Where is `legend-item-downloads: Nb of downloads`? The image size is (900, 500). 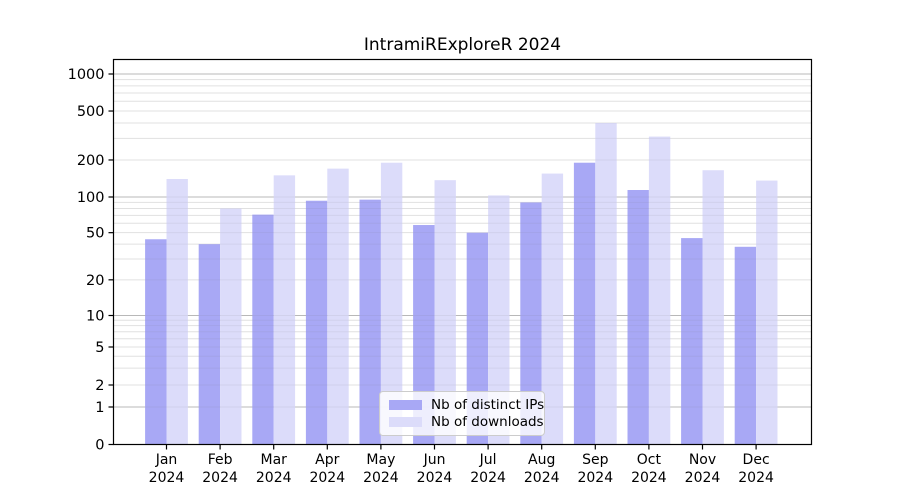
legend-item-downloads: Nb of downloads is located at coordinates (466, 422).